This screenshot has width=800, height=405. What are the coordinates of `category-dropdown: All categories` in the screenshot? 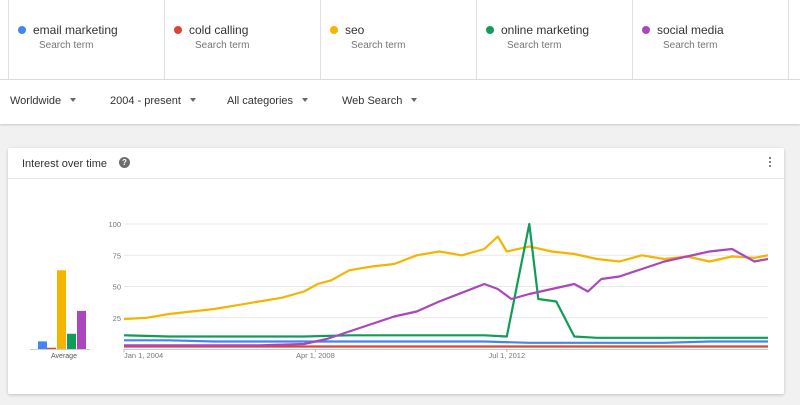 It's located at (268, 101).